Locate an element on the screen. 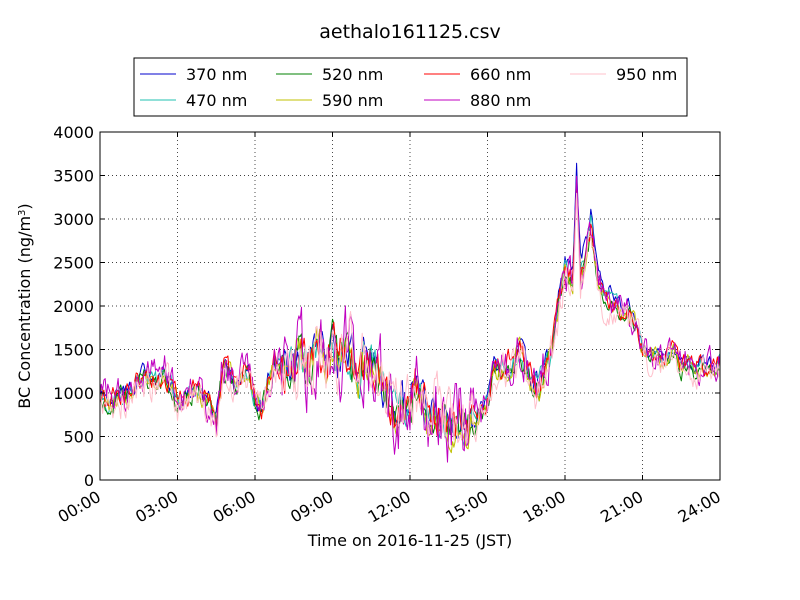 Image resolution: width=800 pixels, height=600 pixels. x-tick-label: 15:00 is located at coordinates (466, 507).